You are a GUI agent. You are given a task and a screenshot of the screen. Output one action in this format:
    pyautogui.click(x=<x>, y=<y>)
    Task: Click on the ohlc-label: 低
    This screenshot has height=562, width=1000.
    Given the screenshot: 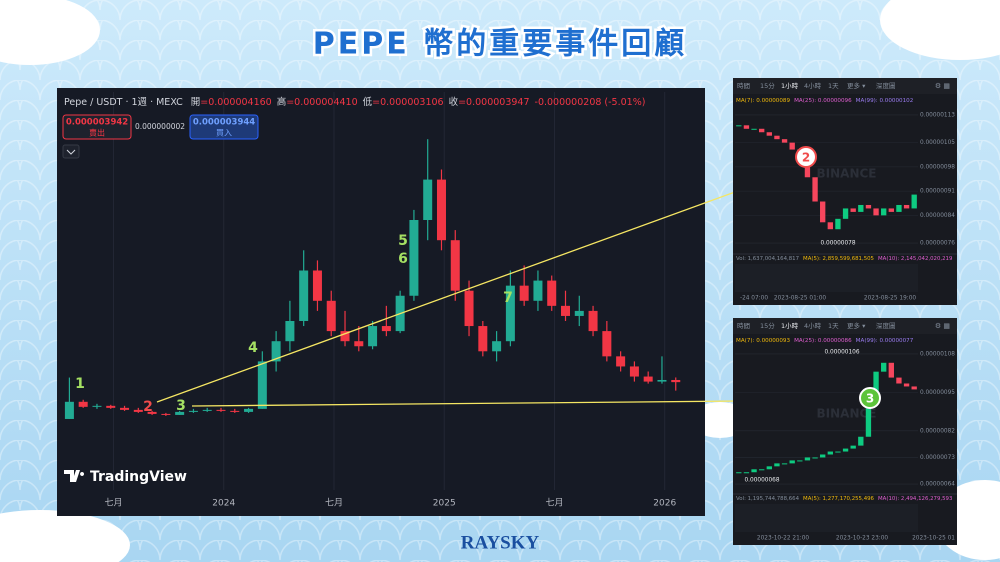 What is the action you would take?
    pyautogui.click(x=368, y=102)
    